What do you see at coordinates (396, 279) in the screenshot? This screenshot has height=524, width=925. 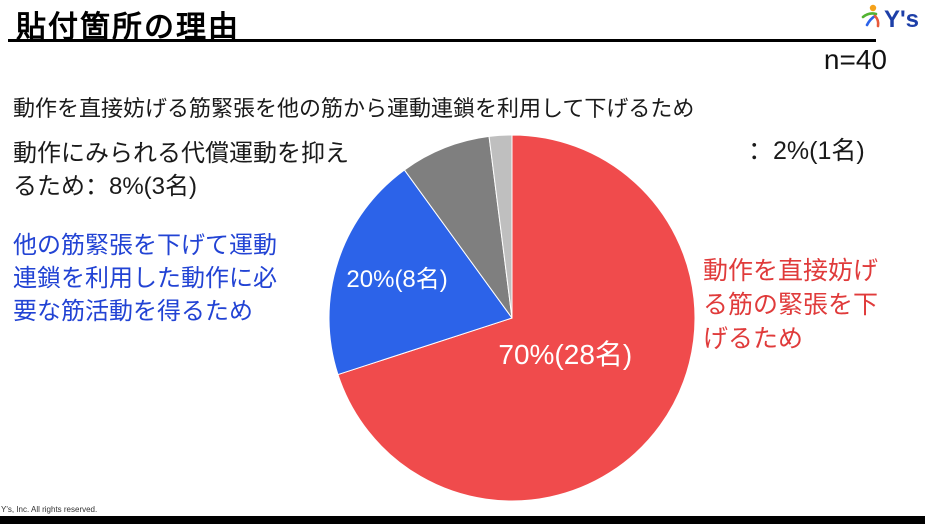 I see `pie-slice-1-value-label: 20%(8名)` at bounding box center [396, 279].